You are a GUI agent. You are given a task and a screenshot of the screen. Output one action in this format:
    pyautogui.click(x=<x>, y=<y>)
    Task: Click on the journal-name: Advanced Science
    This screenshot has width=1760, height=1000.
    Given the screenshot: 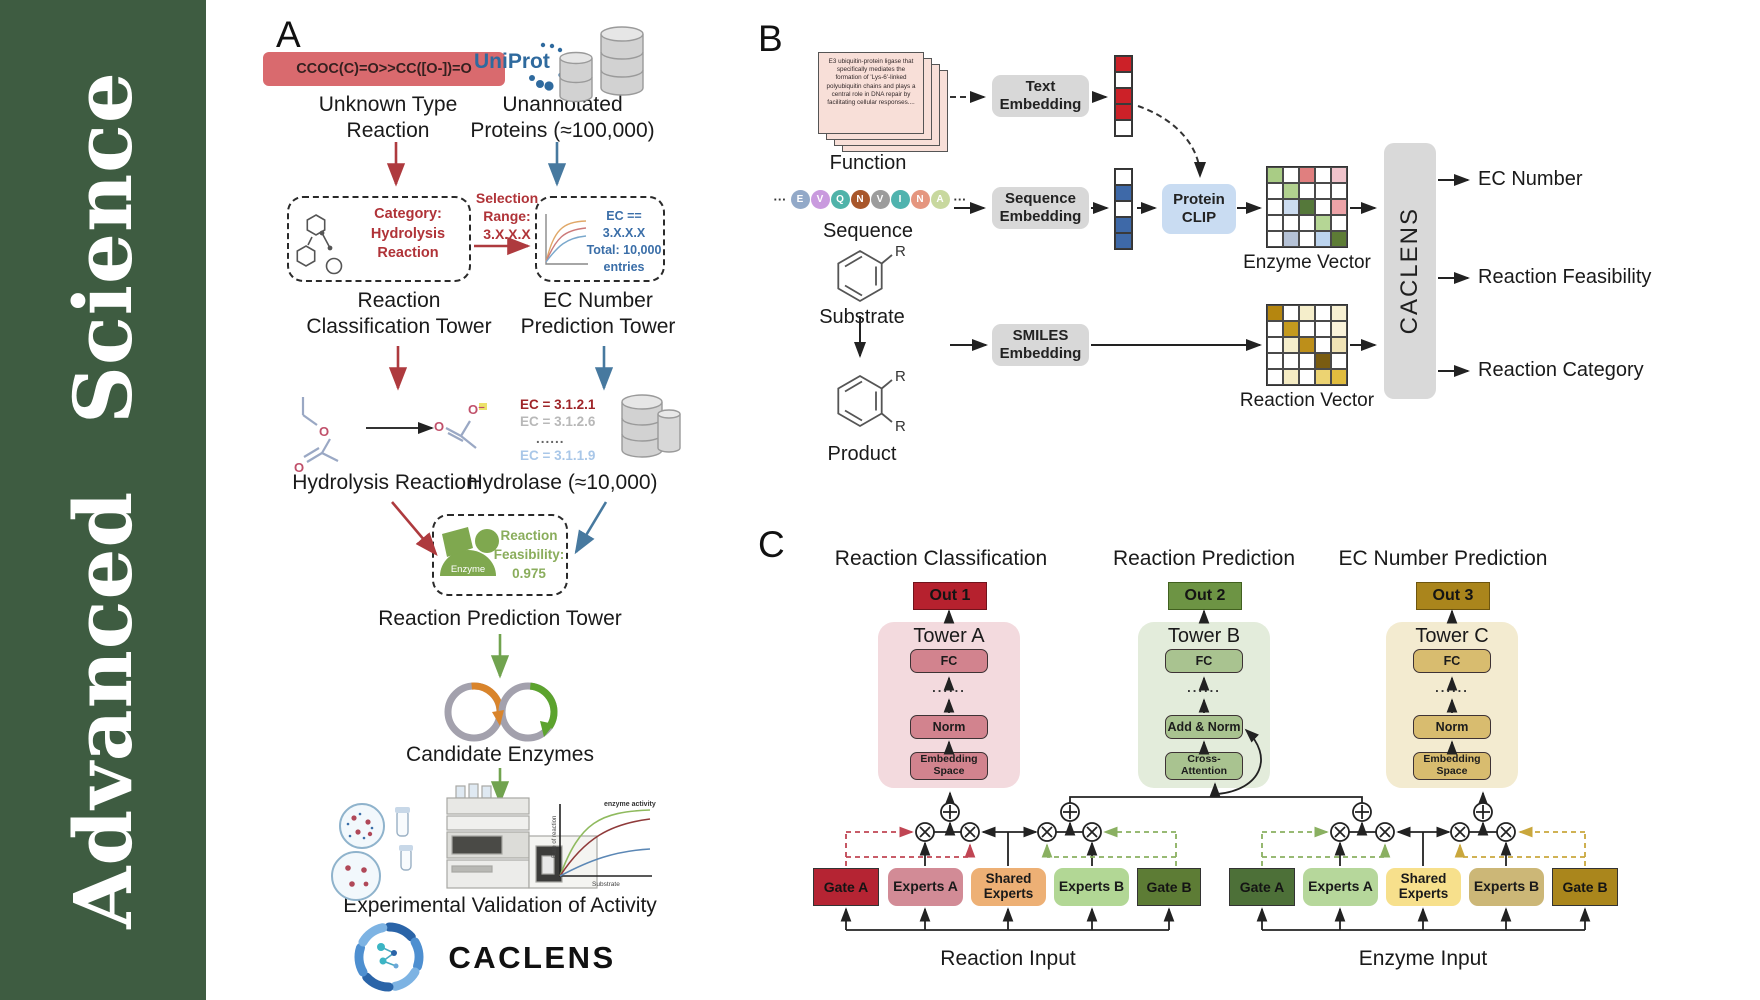 What is the action you would take?
    pyautogui.click(x=103, y=500)
    